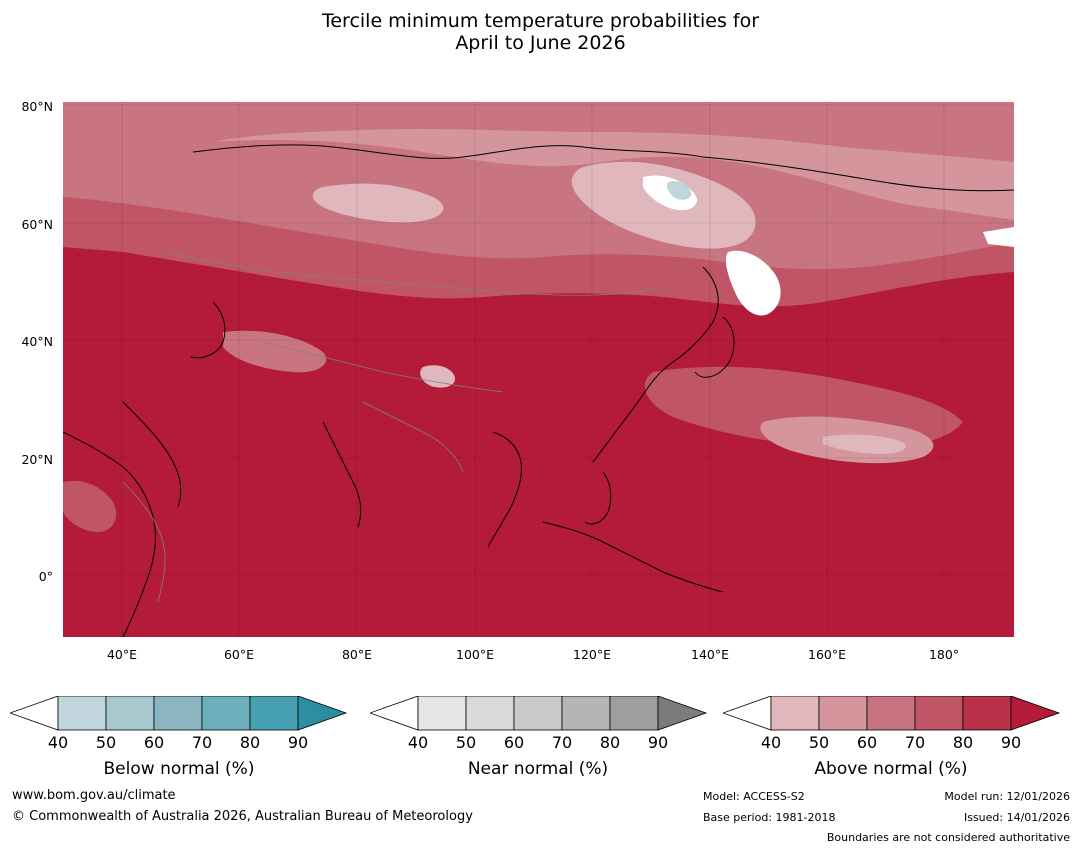 The image size is (1081, 850). What do you see at coordinates (378, 203) in the screenshot?
I see `north-band-level4b` at bounding box center [378, 203].